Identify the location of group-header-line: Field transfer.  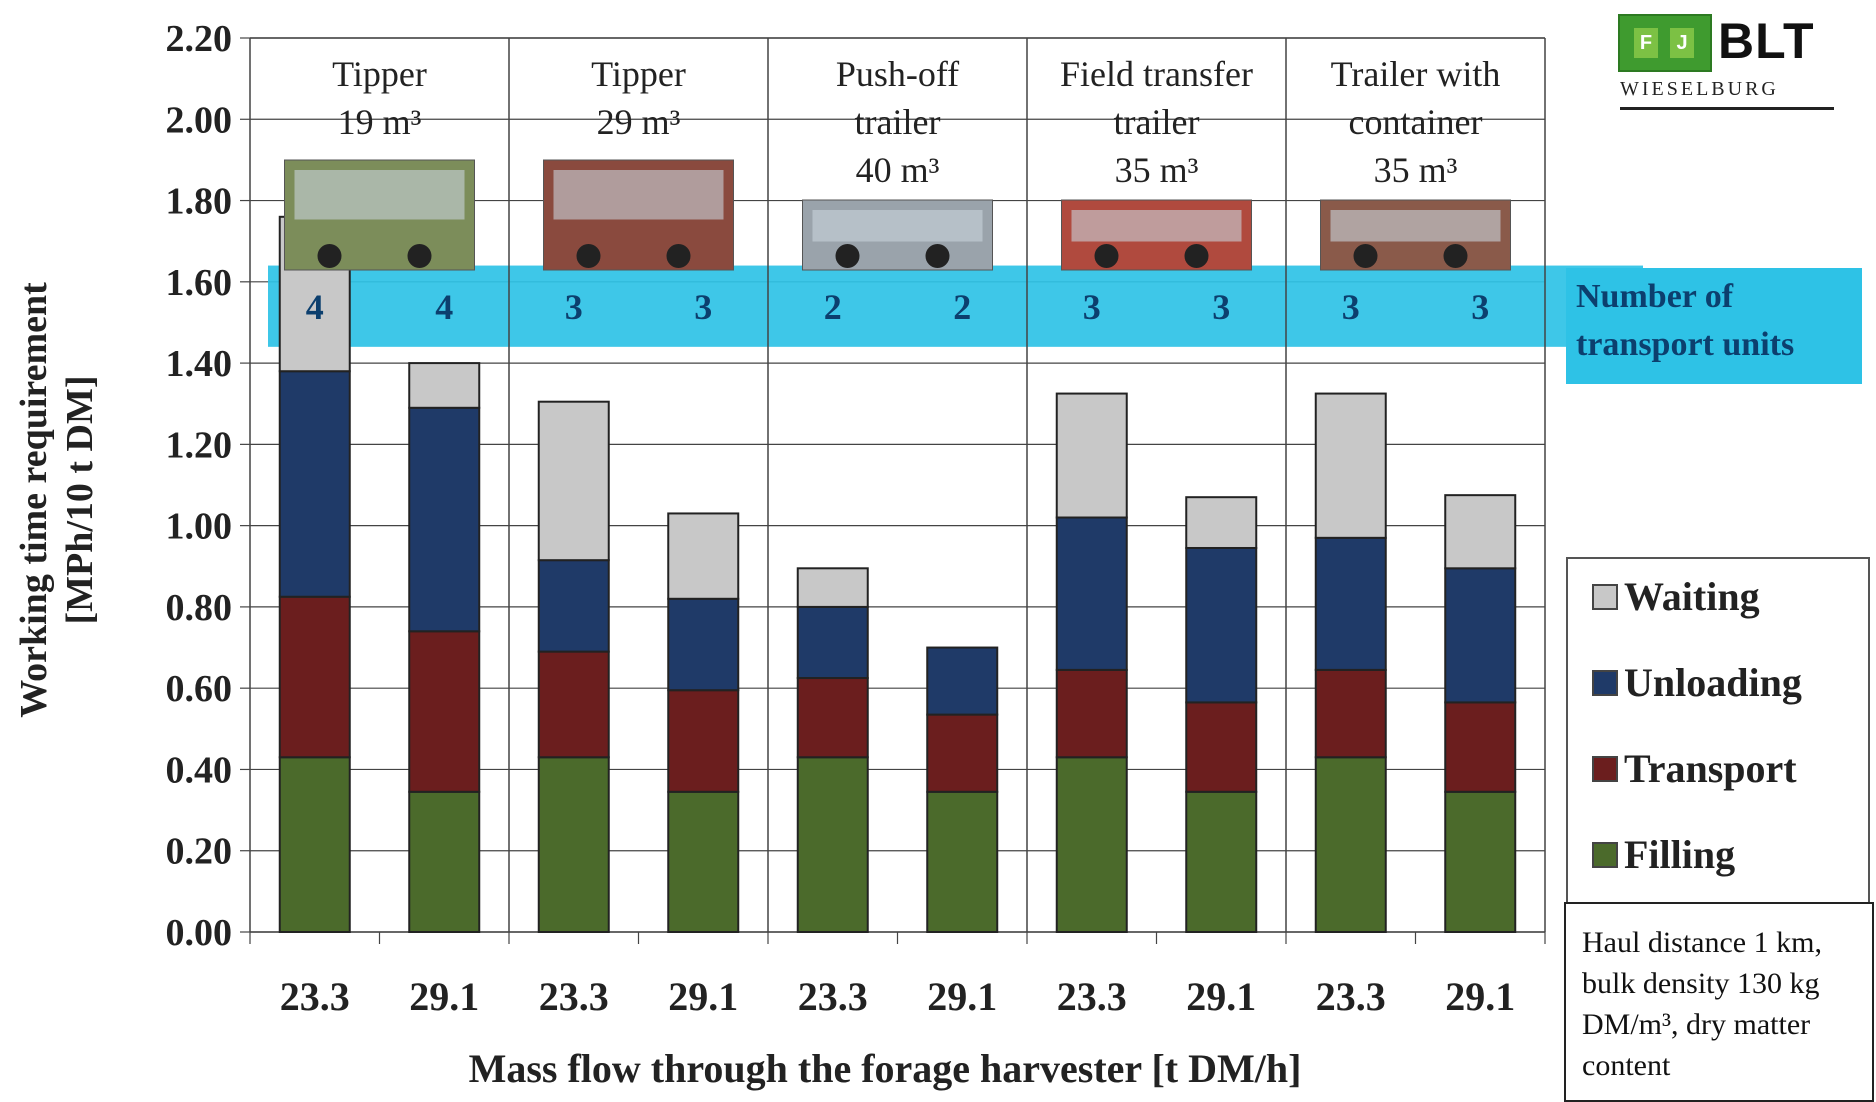
(1156, 74).